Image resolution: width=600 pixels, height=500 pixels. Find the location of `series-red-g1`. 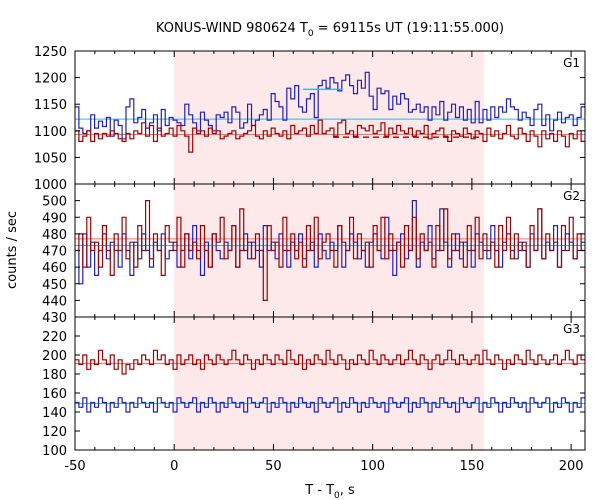

series-red-g1 is located at coordinates (330, 136).